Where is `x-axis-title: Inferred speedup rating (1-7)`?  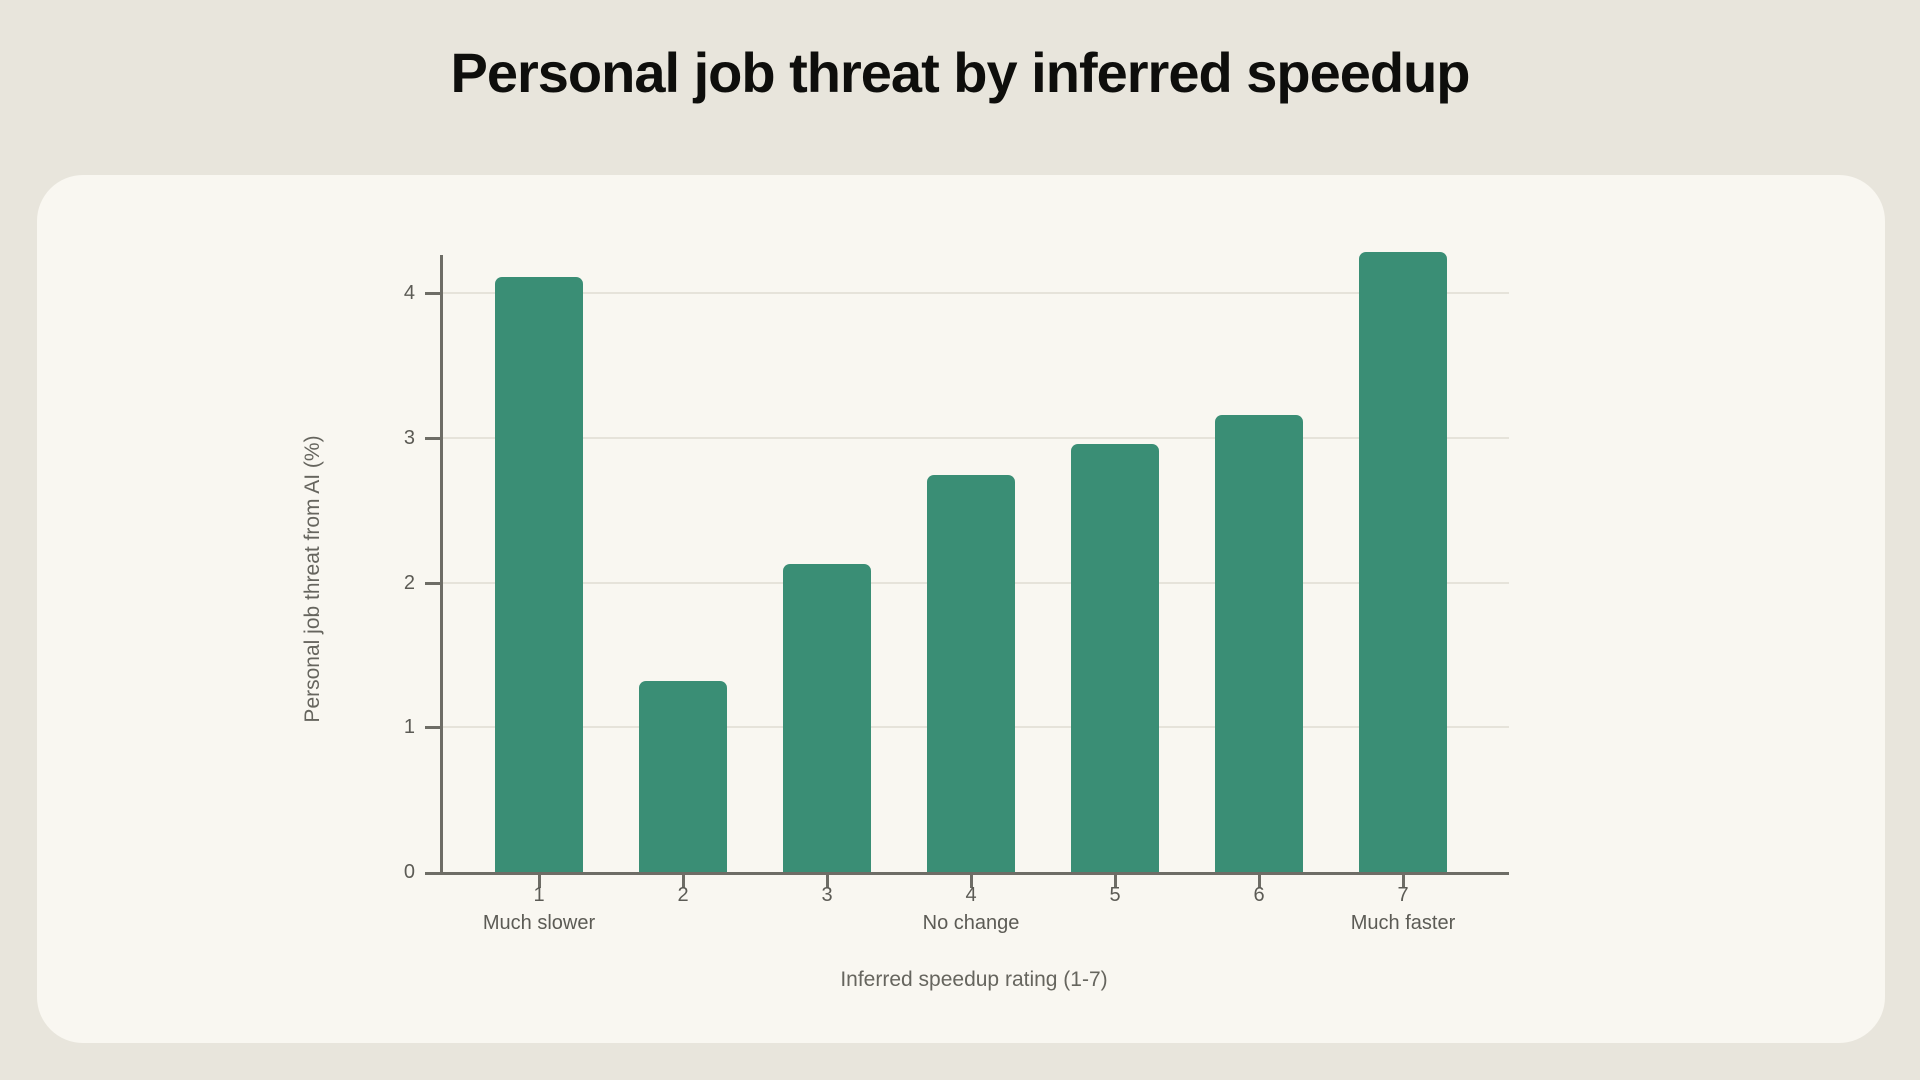
x-axis-title: Inferred speedup rating (1-7) is located at coordinates (974, 979).